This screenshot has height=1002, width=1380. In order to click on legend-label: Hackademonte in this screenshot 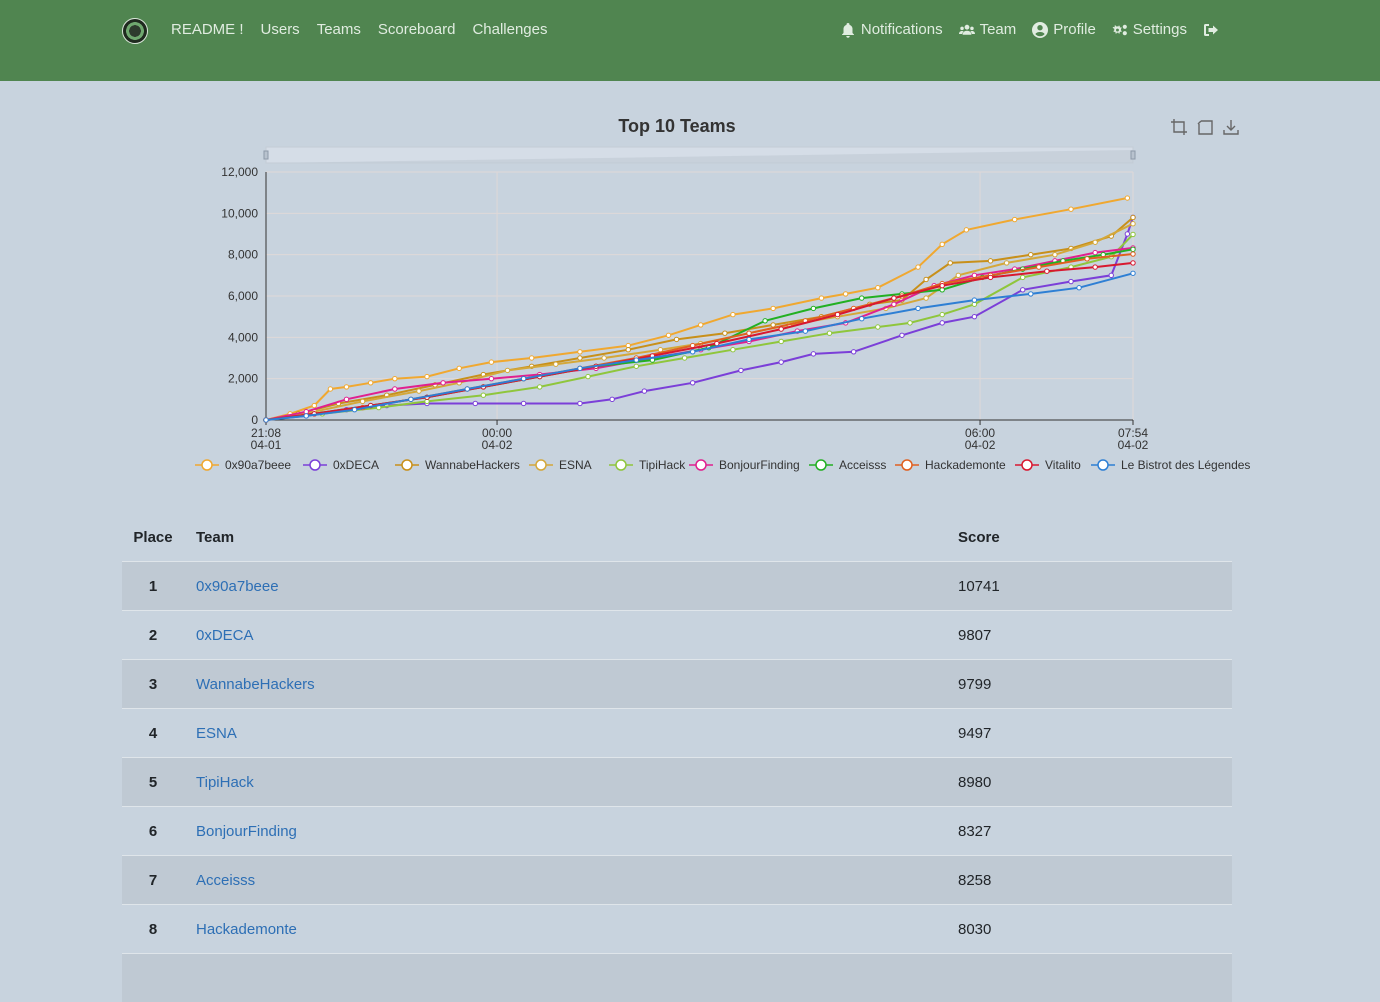, I will do `click(965, 465)`.